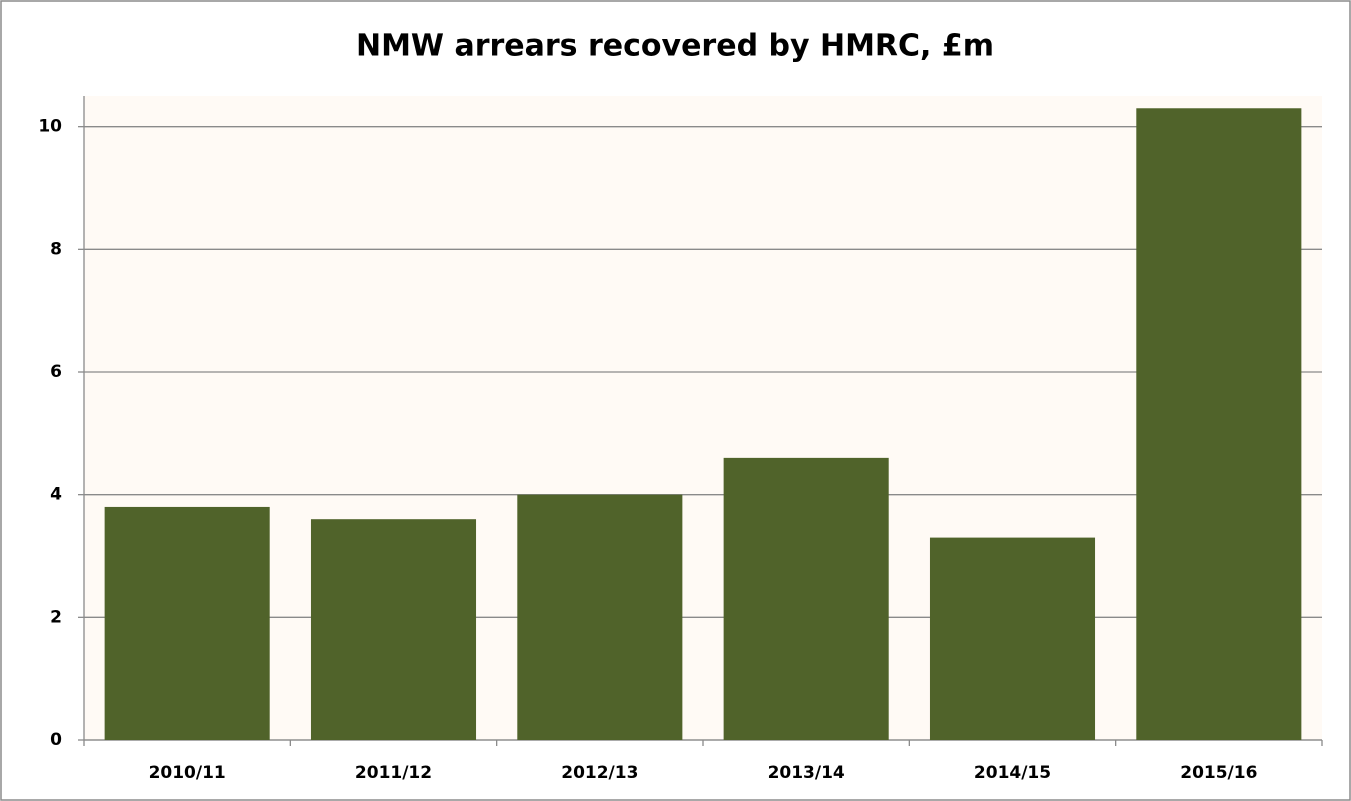 Image resolution: width=1351 pixels, height=801 pixels. Describe the element at coordinates (1218, 773) in the screenshot. I see `x-tick-label: 2015/16` at that location.